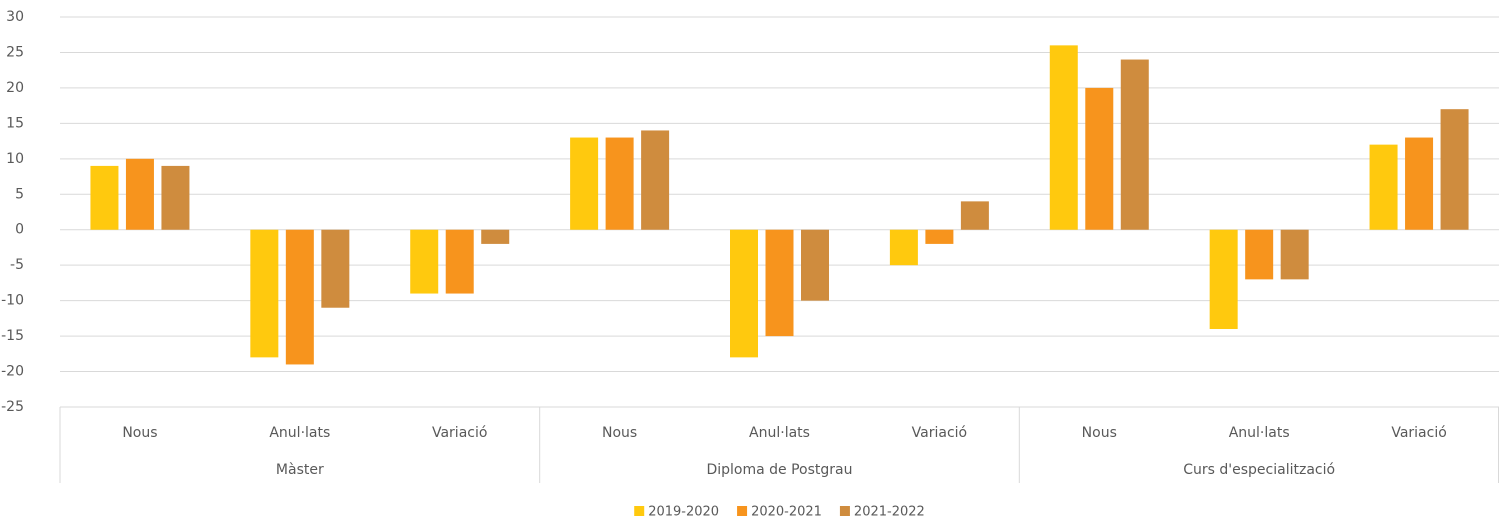  Describe the element at coordinates (1259, 470) in the screenshot. I see `group-label: Curs d'especialització` at that location.